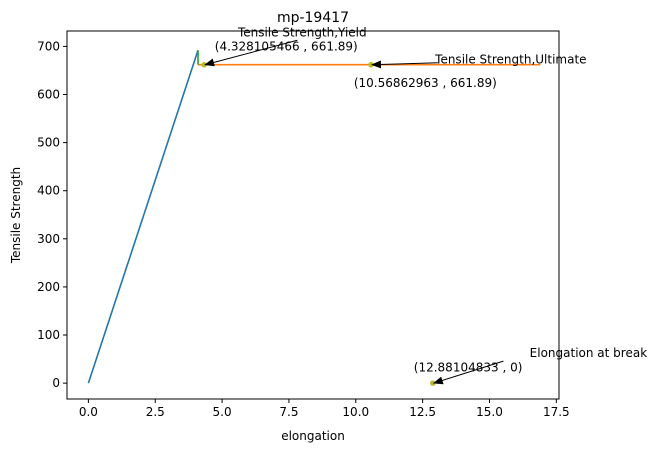  I want to click on y-tick-label: 700, so click(48, 46).